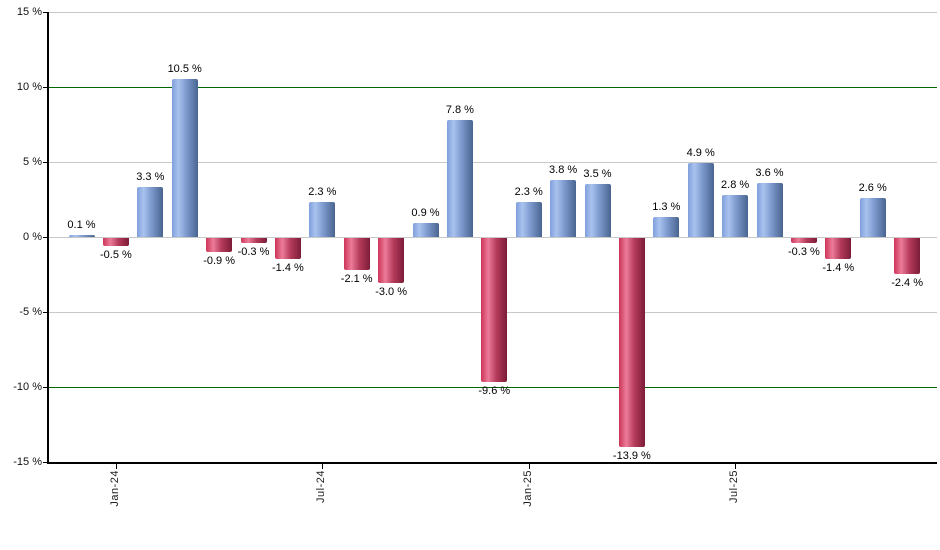 This screenshot has width=940, height=550. What do you see at coordinates (700, 153) in the screenshot?
I see `bar-value-label: 4.9 %` at bounding box center [700, 153].